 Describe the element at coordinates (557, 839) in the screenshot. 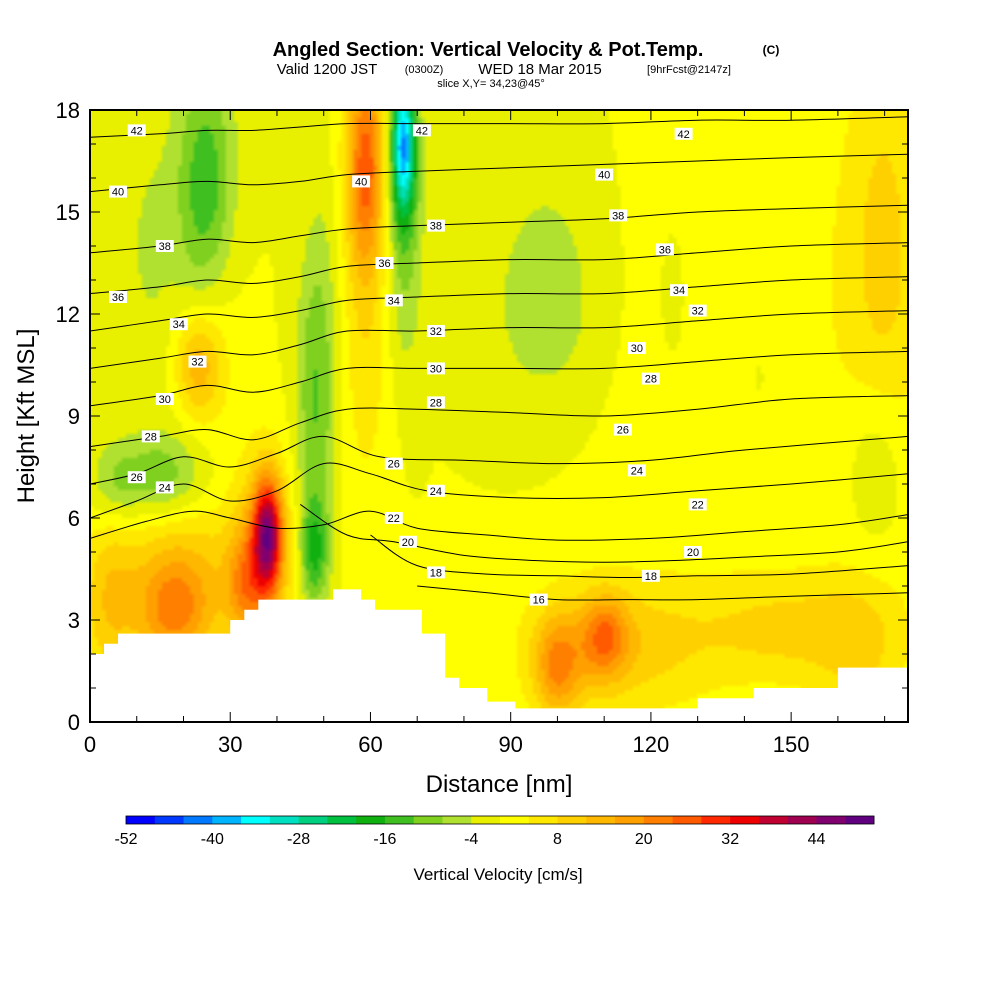

I see `colorbar-tick-label: 8` at that location.